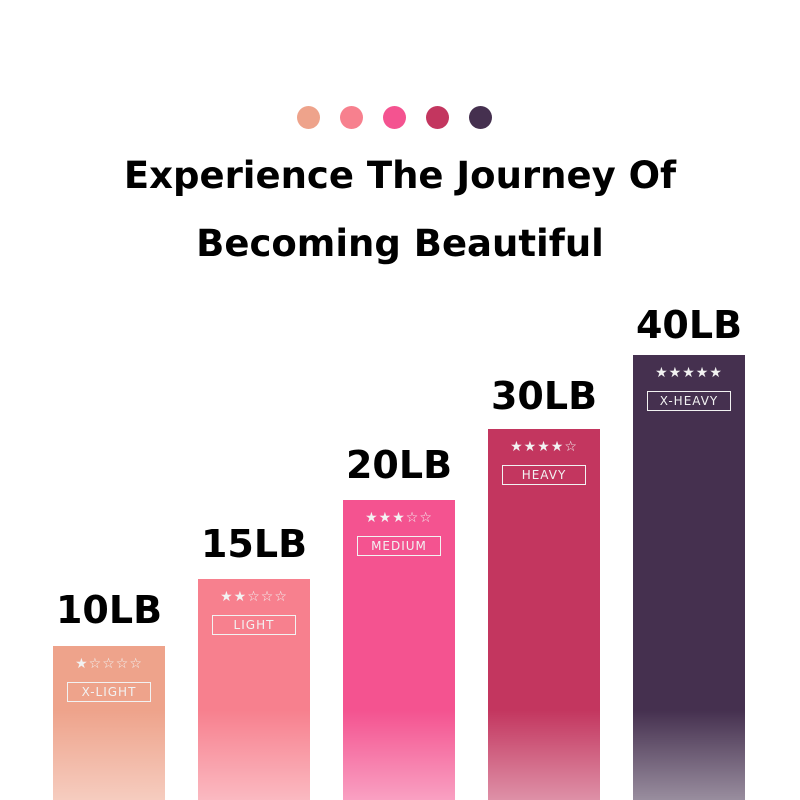  Describe the element at coordinates (109, 692) in the screenshot. I see `level-tag: X-LIGHT` at that location.